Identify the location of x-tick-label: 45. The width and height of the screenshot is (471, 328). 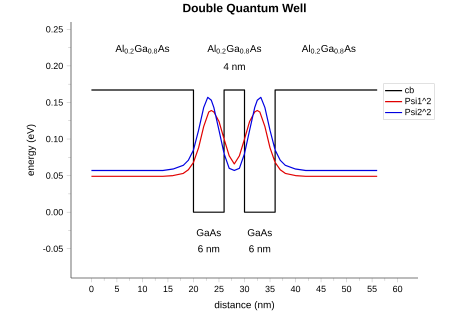
(321, 289).